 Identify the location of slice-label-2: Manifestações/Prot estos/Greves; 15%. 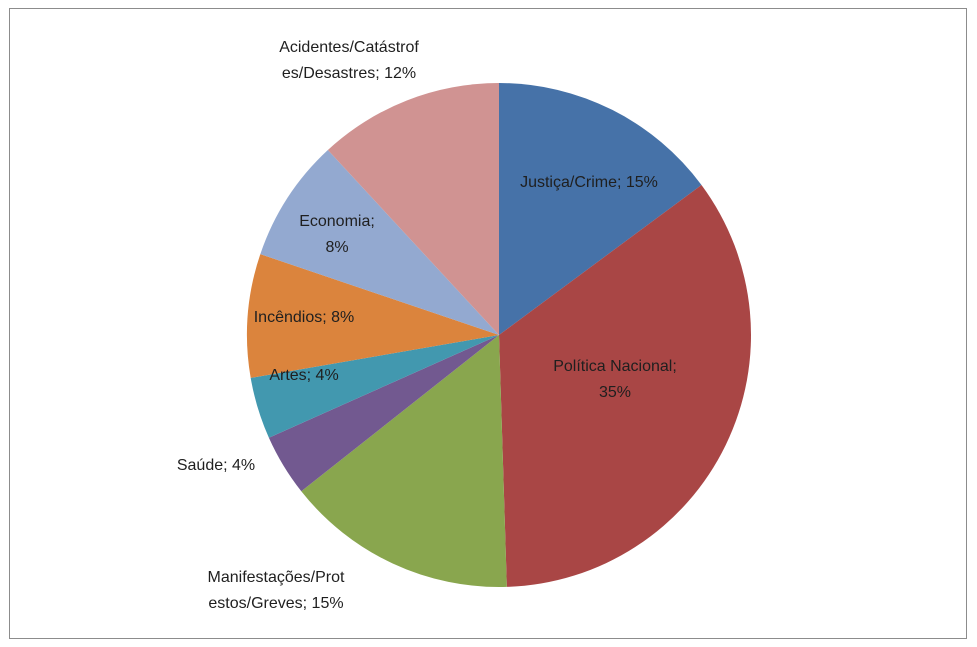
(277, 590).